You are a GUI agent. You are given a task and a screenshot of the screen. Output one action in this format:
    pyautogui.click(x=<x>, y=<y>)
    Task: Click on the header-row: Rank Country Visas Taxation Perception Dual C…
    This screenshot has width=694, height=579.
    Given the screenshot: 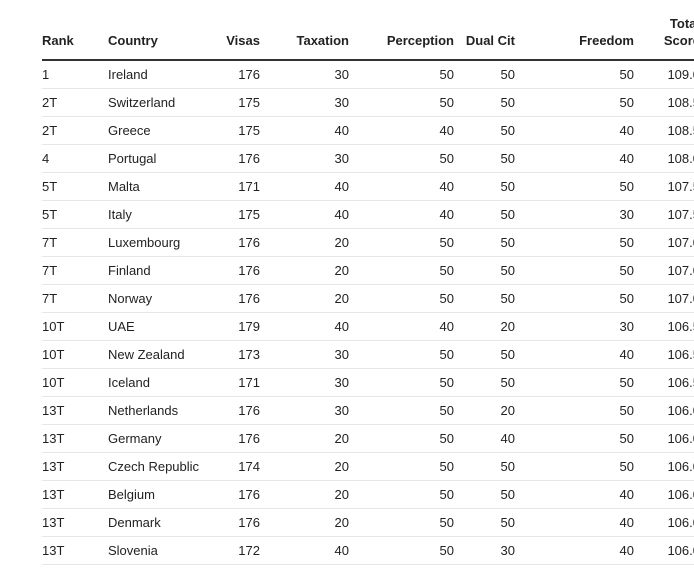 What is the action you would take?
    pyautogui.click(x=368, y=34)
    